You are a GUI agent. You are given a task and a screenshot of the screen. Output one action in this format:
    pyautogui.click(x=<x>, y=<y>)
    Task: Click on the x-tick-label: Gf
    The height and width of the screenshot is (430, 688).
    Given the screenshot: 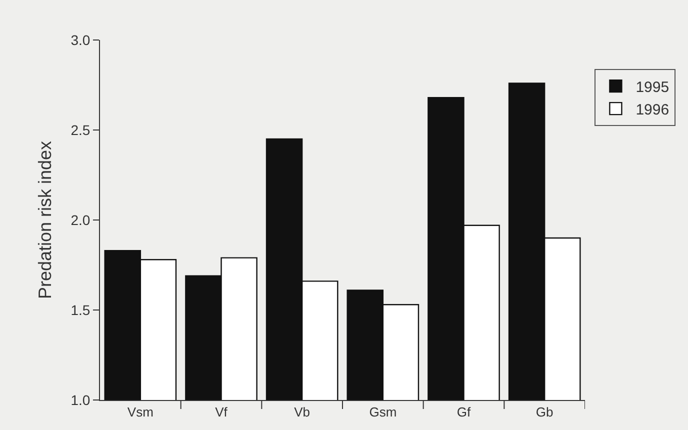 What is the action you would take?
    pyautogui.click(x=463, y=412)
    